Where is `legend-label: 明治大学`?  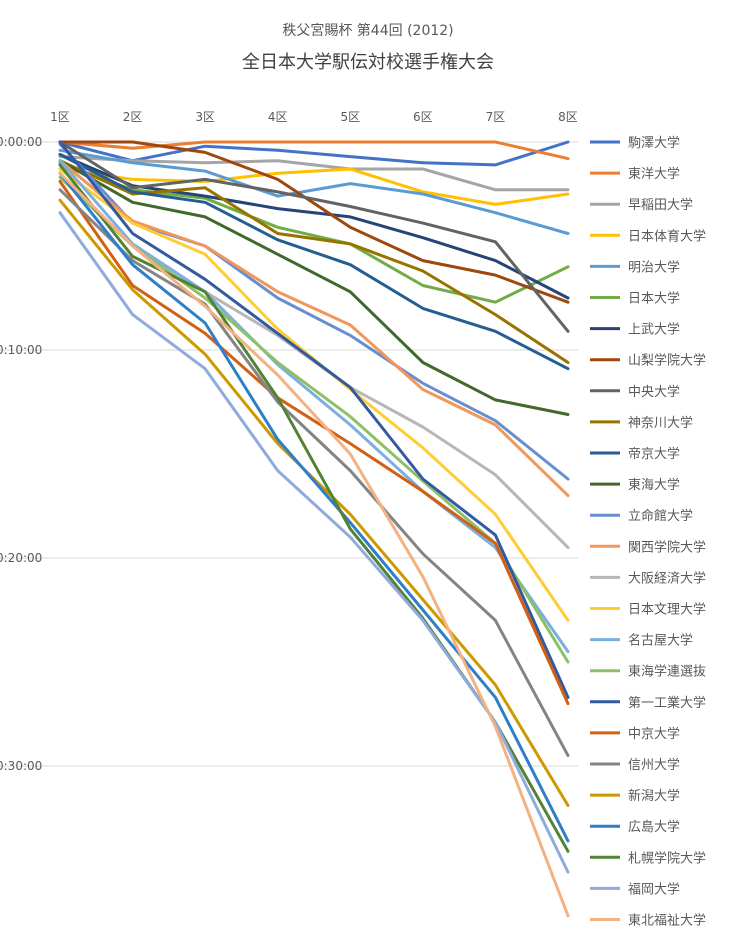 legend-label: 明治大学 is located at coordinates (654, 267).